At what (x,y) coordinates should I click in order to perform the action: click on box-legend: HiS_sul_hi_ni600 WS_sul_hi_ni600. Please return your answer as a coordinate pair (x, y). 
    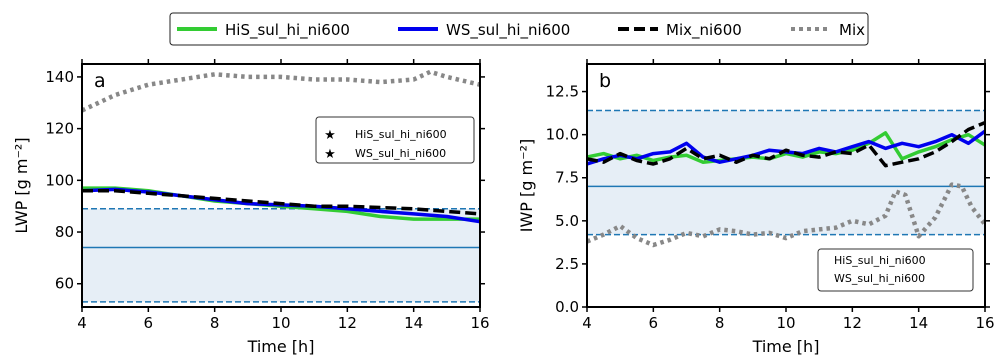
    Looking at the image, I should click on (895, 270).